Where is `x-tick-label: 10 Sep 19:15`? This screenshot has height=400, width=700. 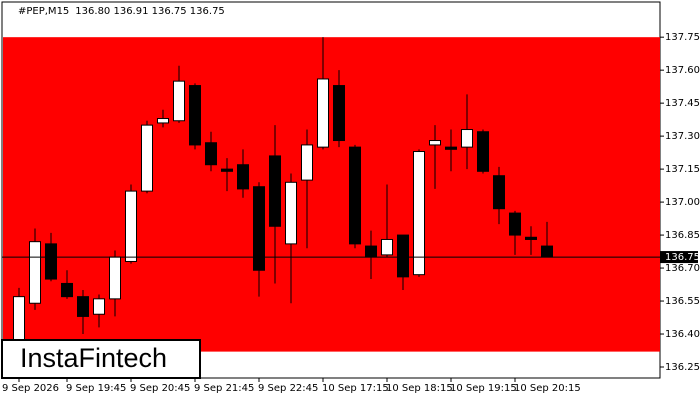
x-tick-label: 10 Sep 19:15 is located at coordinates (483, 388).